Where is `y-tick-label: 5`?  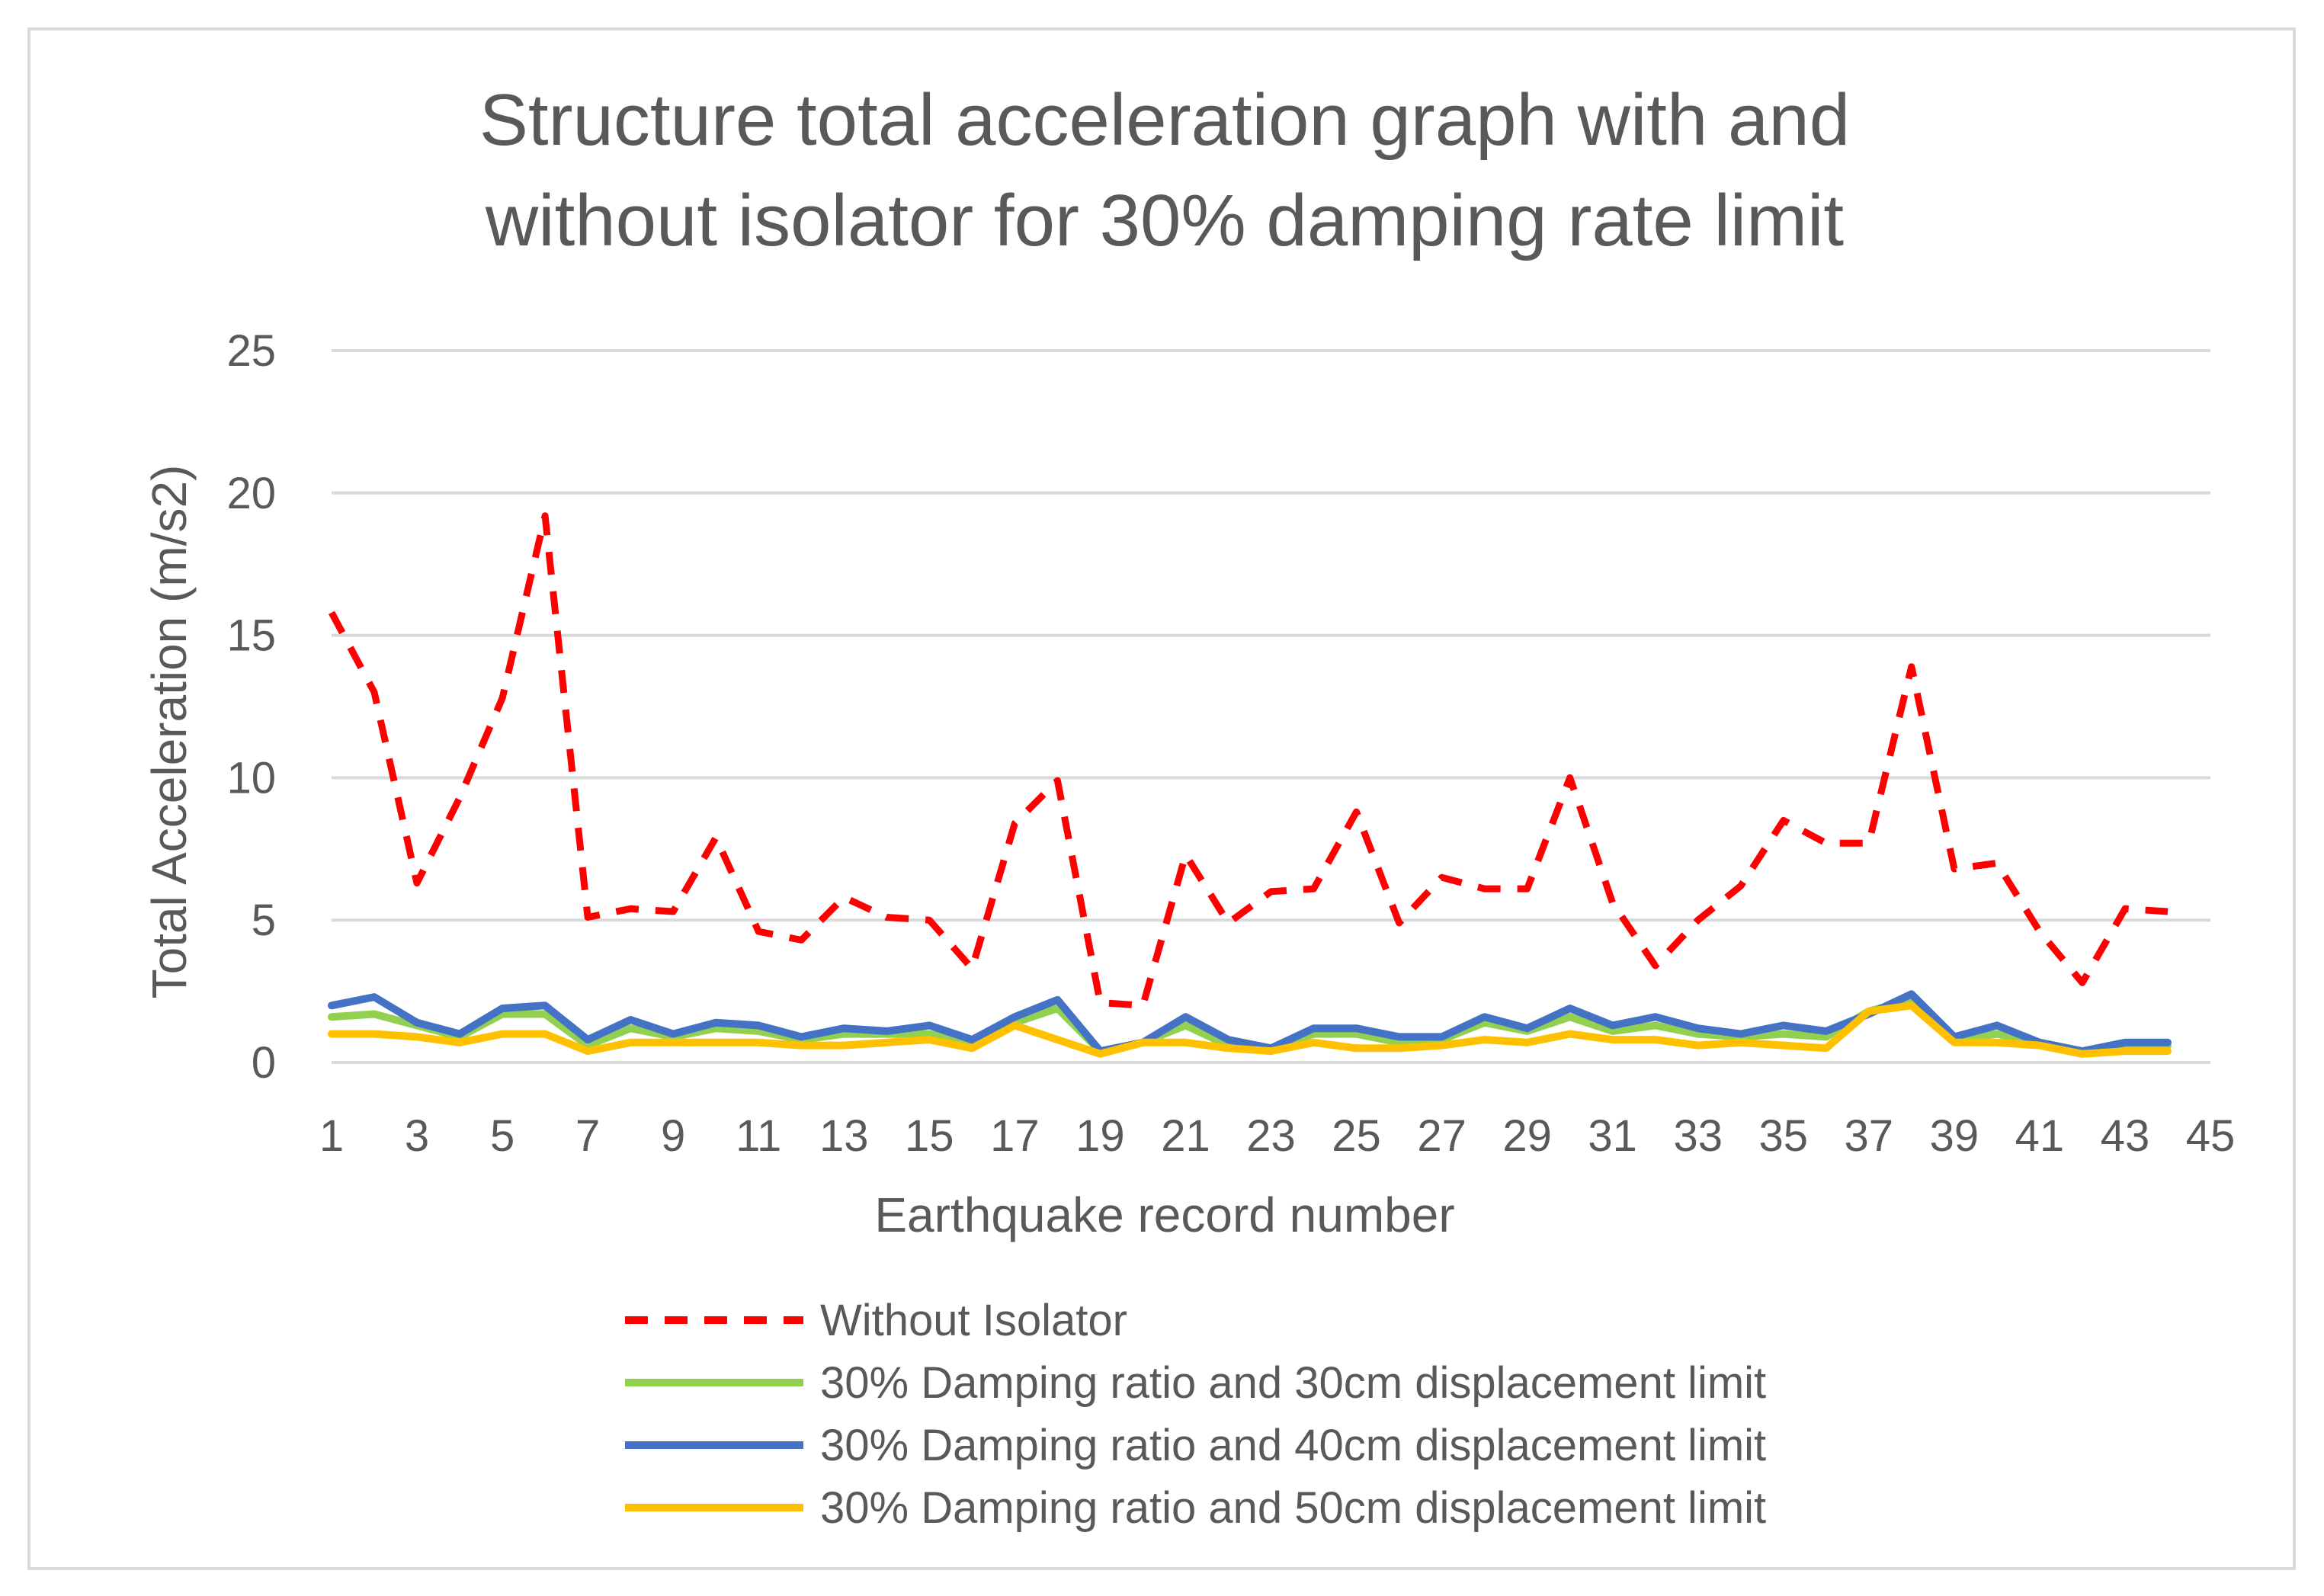
y-tick-label: 5 is located at coordinates (264, 920).